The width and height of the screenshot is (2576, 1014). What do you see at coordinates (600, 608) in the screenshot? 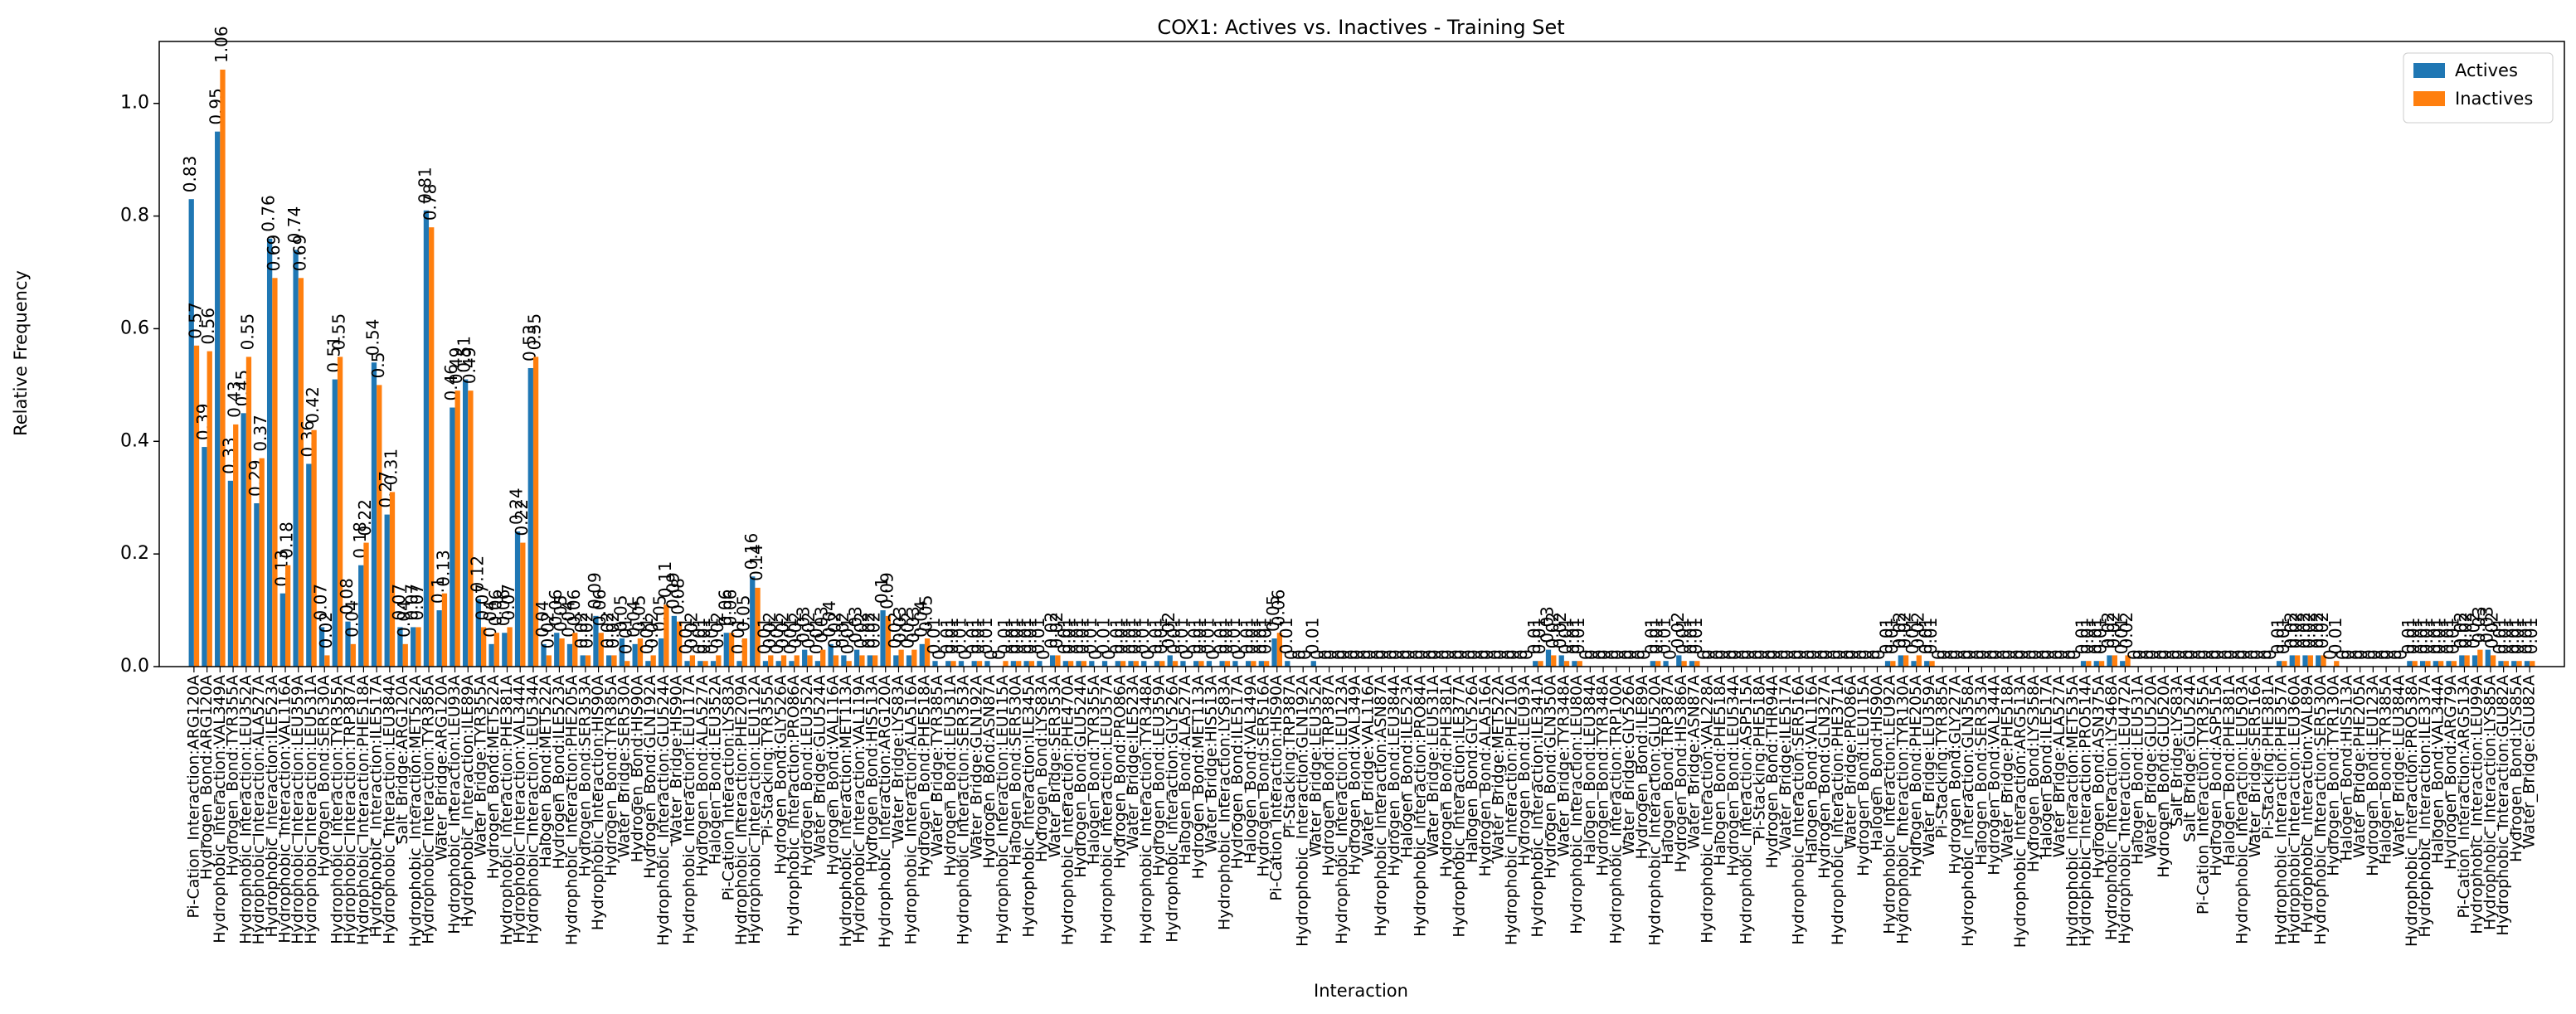
I see `value-label: 0.06` at bounding box center [600, 608].